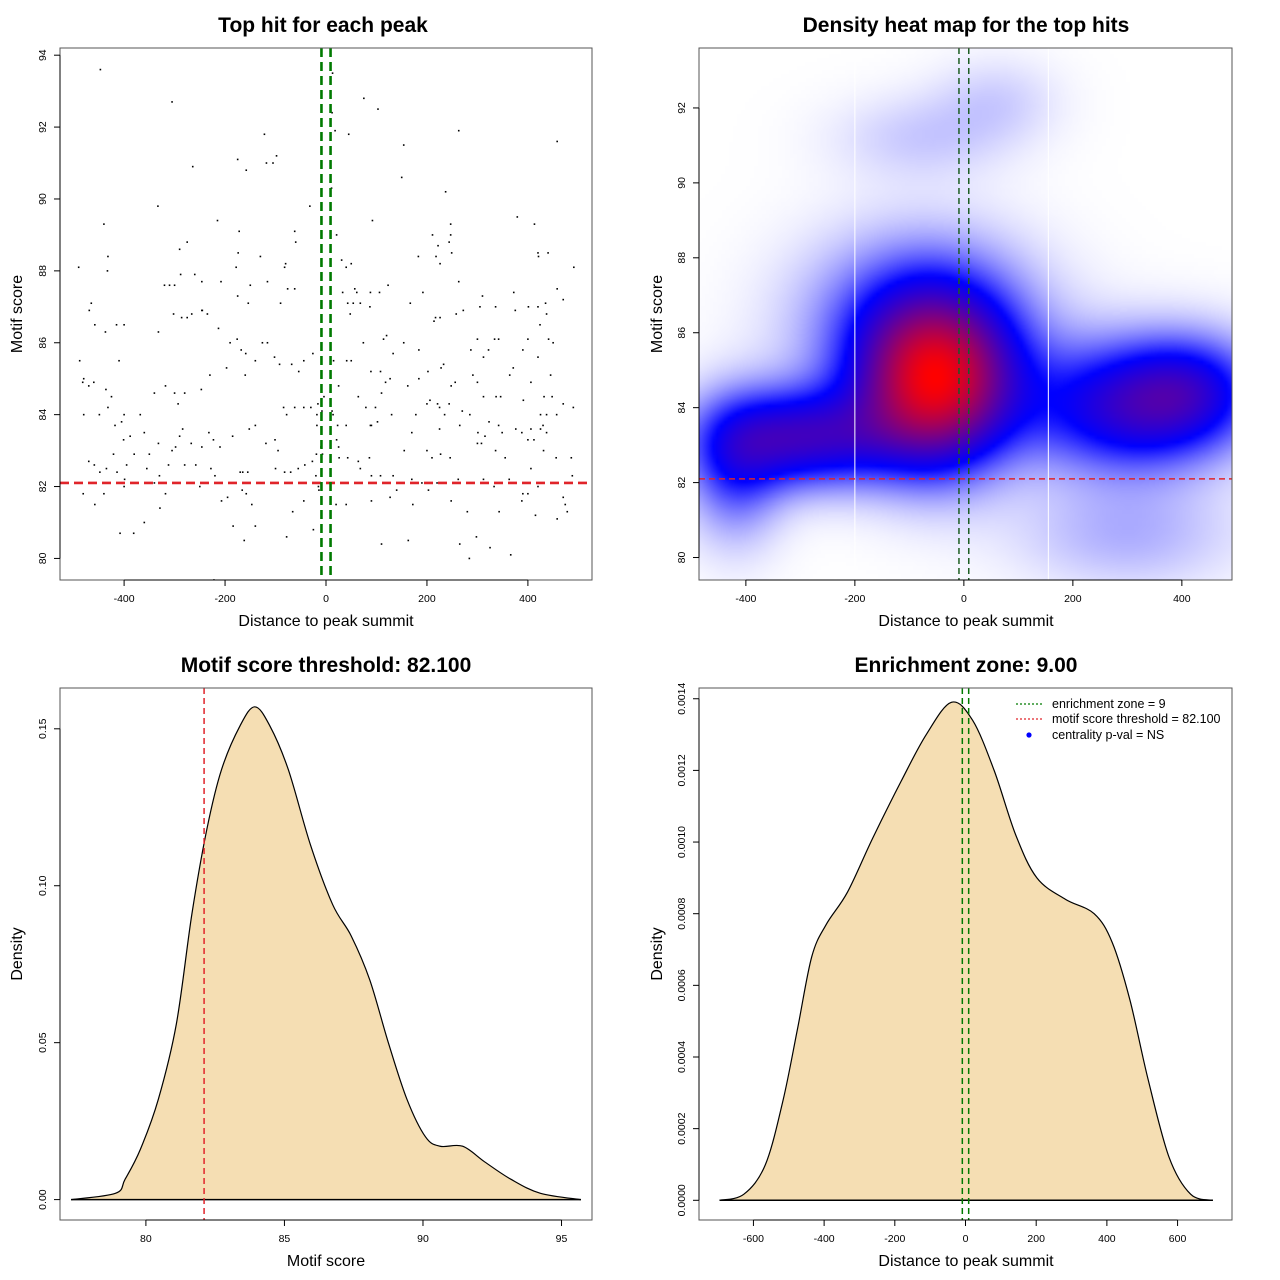  I want to click on y-tick-label: 0.05, so click(43, 1042).